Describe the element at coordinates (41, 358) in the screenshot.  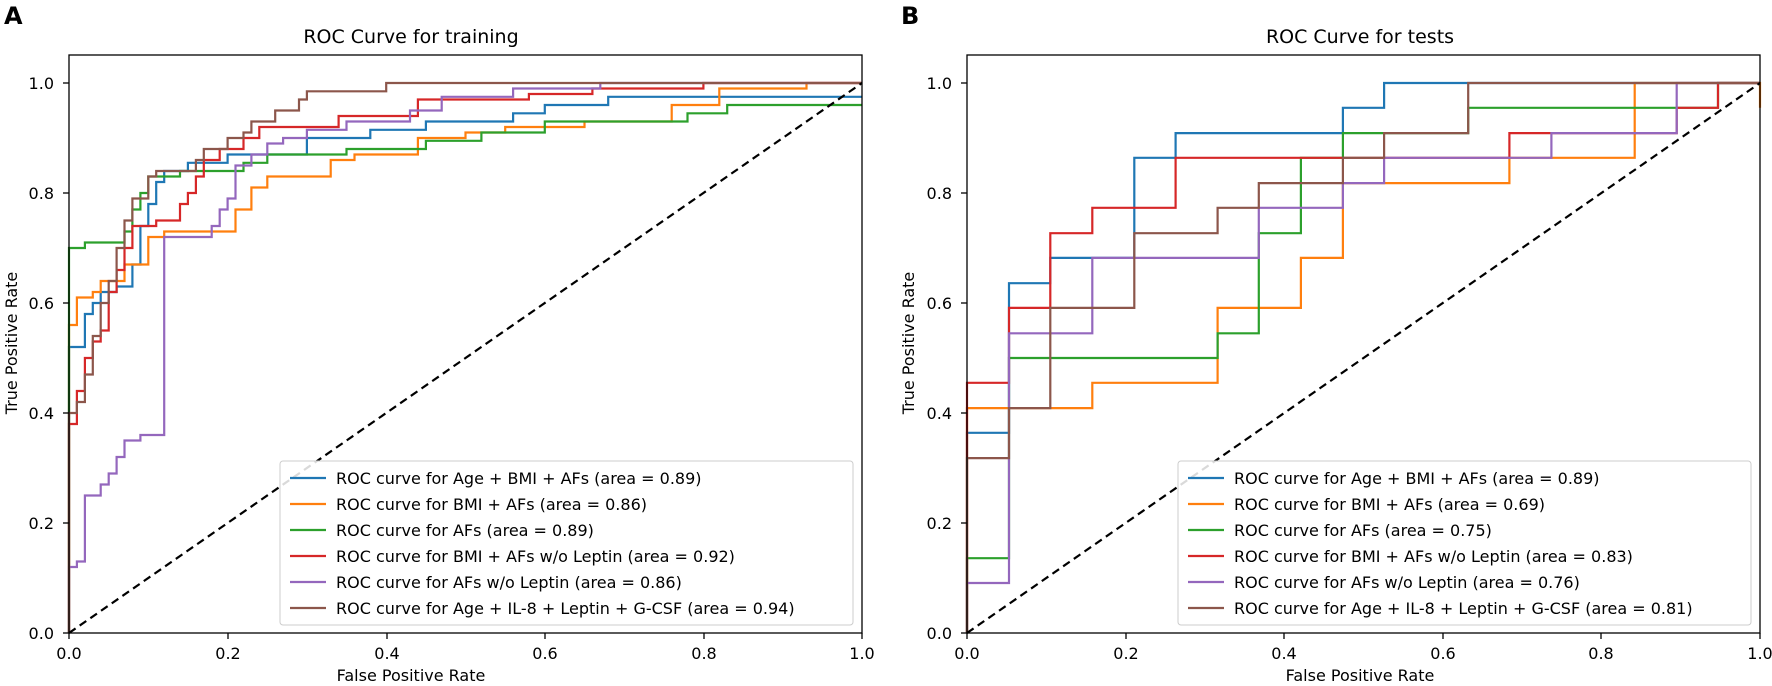
I see `panel-a-y-tick-labels: 0.0 0.2 0.4 0.6 0.8 1.0` at that location.